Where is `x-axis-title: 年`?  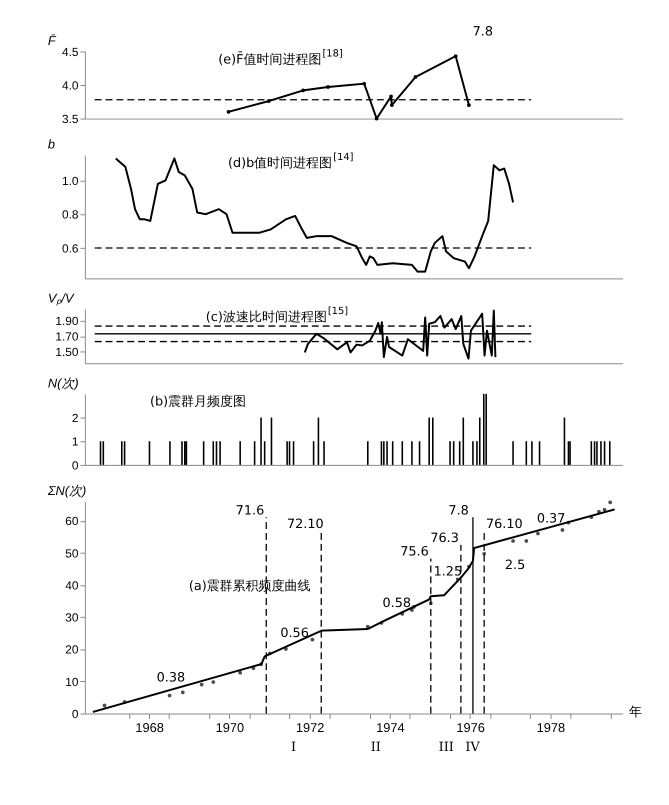
x-axis-title: 年 is located at coordinates (635, 712).